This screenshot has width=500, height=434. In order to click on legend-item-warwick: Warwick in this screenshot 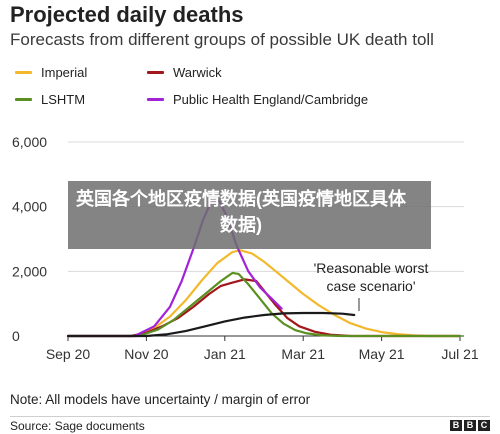, I will do `click(184, 72)`.